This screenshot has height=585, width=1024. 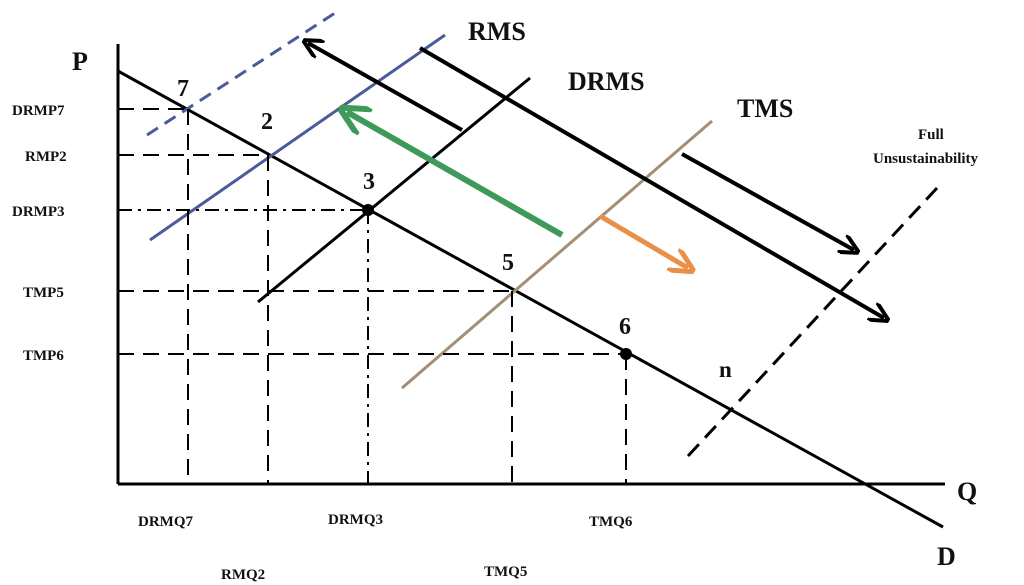 What do you see at coordinates (931, 135) in the screenshot?
I see `full-unsustainability-label-1: Full` at bounding box center [931, 135].